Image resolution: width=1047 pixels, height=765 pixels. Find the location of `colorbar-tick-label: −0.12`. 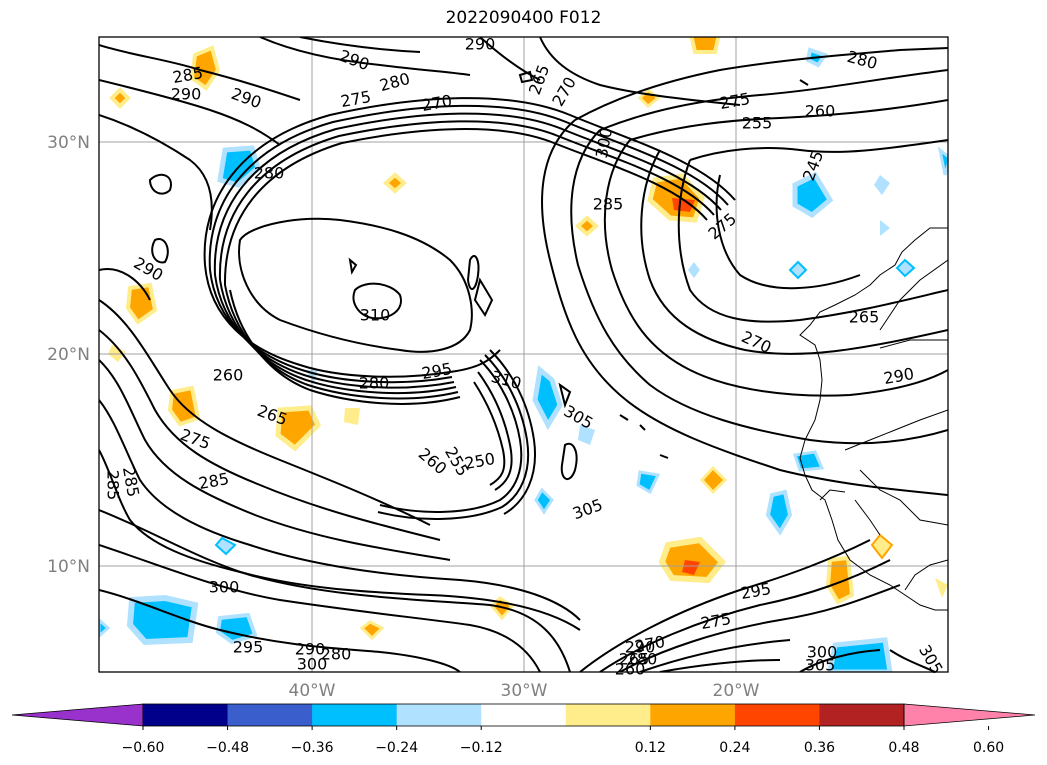

colorbar-tick-label: −0.12 is located at coordinates (481, 748).